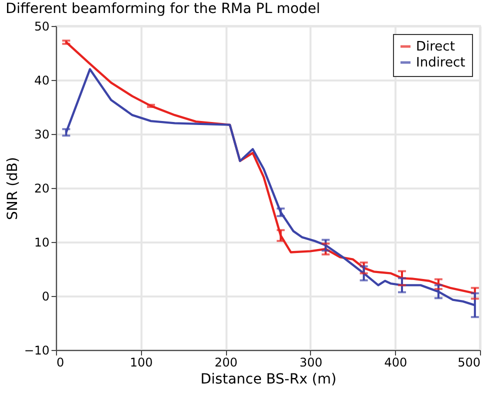 This screenshot has height=411, width=504. I want to click on legend-label: Indirect, so click(441, 63).